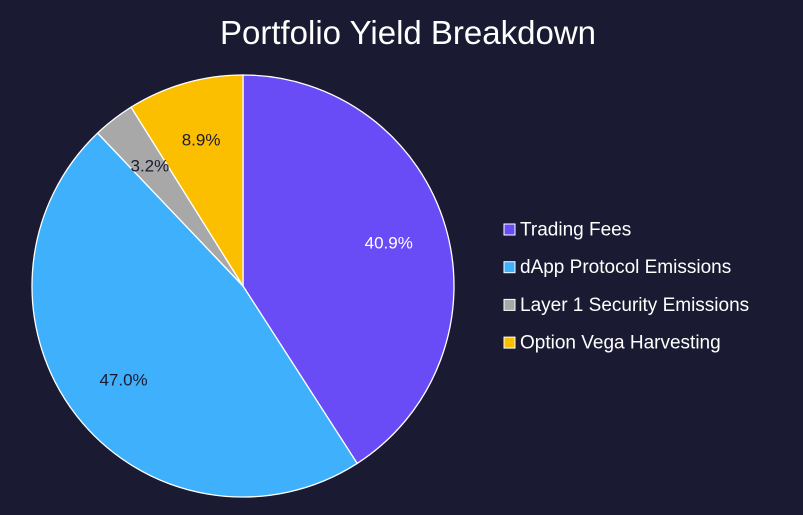  I want to click on legend-swatch-option-vega-harvesting, so click(509, 342).